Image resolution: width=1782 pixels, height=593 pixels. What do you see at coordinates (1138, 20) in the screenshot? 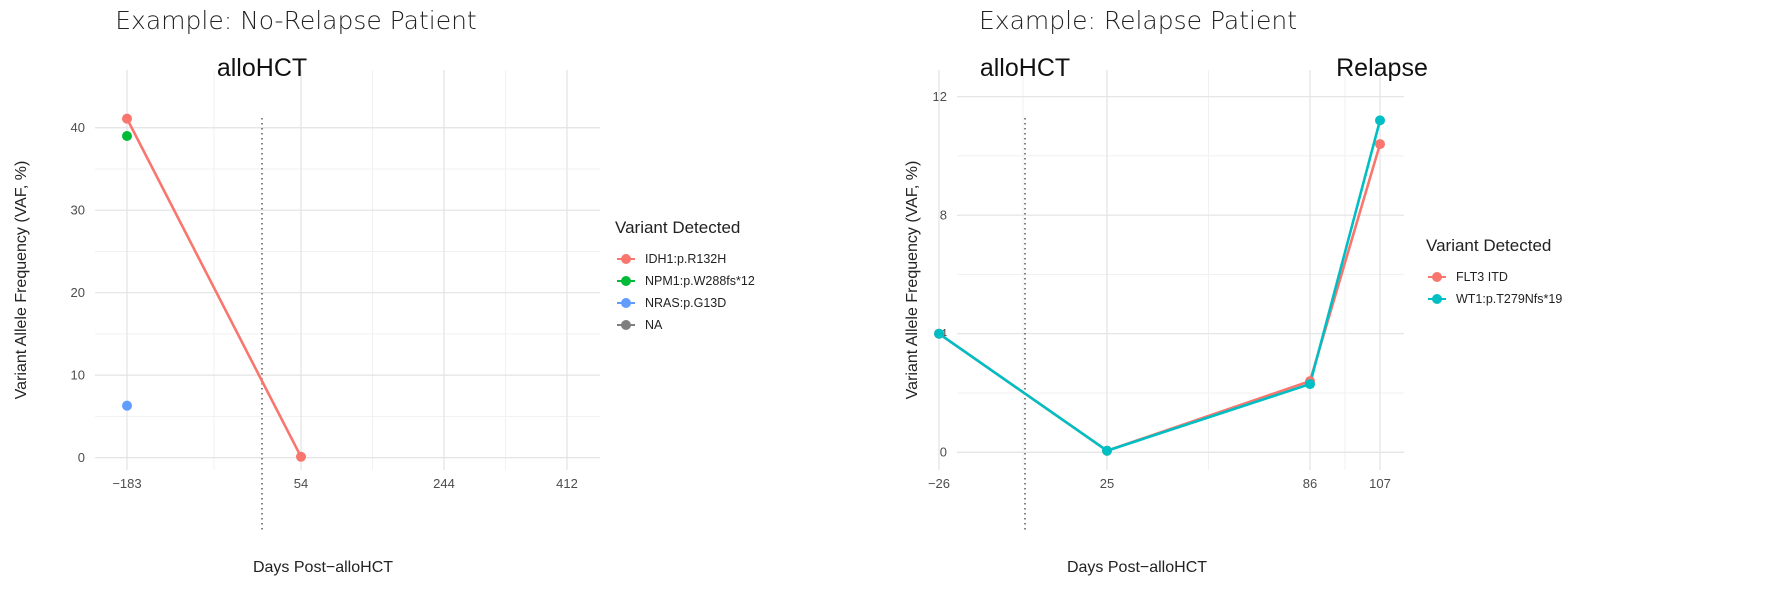
I see `chart-title: Example: Relapse Patient` at bounding box center [1138, 20].